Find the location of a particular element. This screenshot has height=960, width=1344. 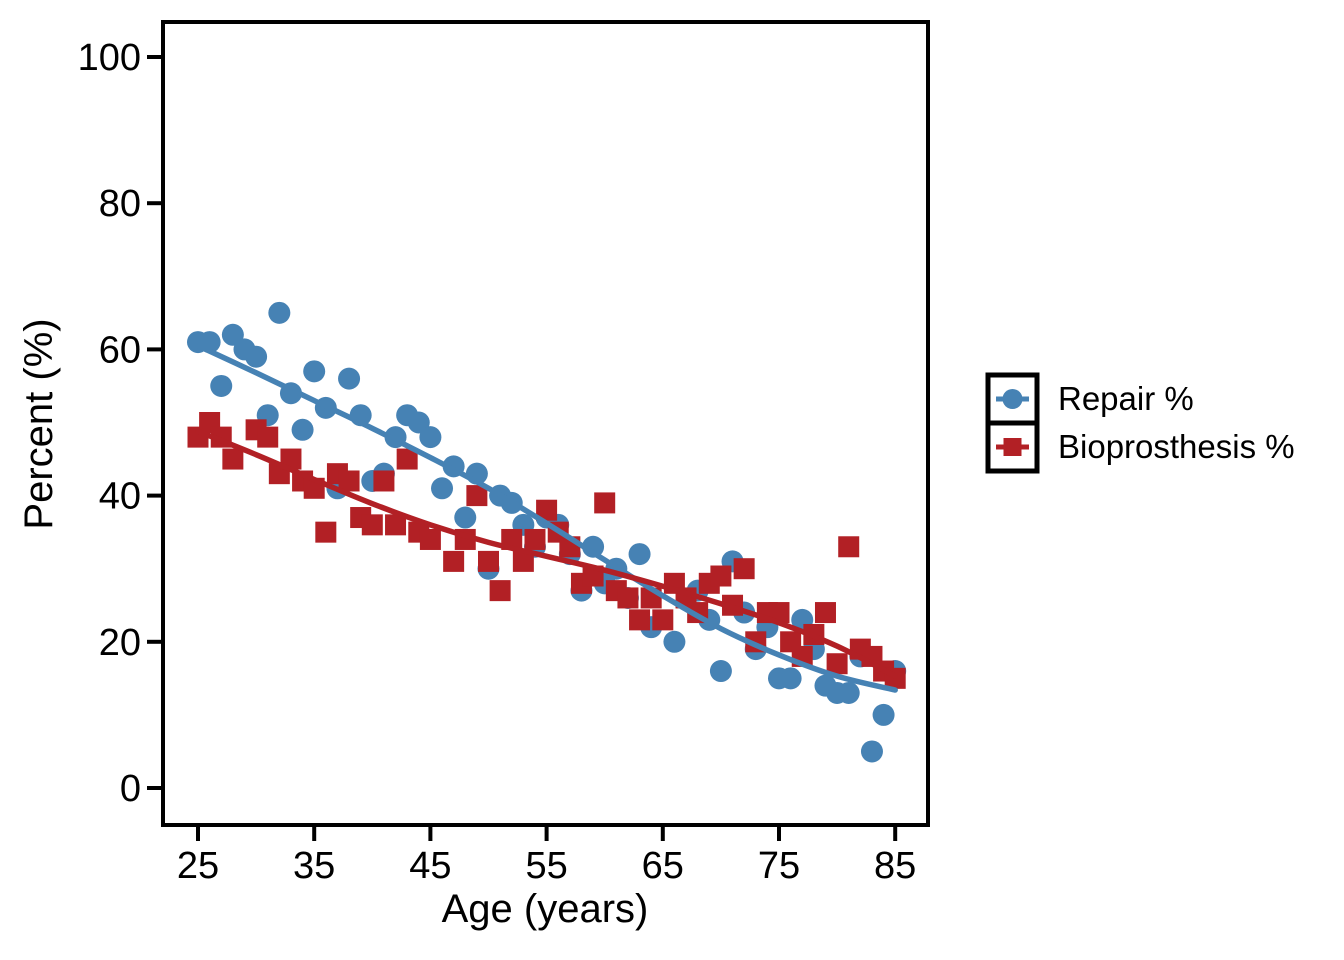

x-axis-title: Age (years) is located at coordinates (545, 909).